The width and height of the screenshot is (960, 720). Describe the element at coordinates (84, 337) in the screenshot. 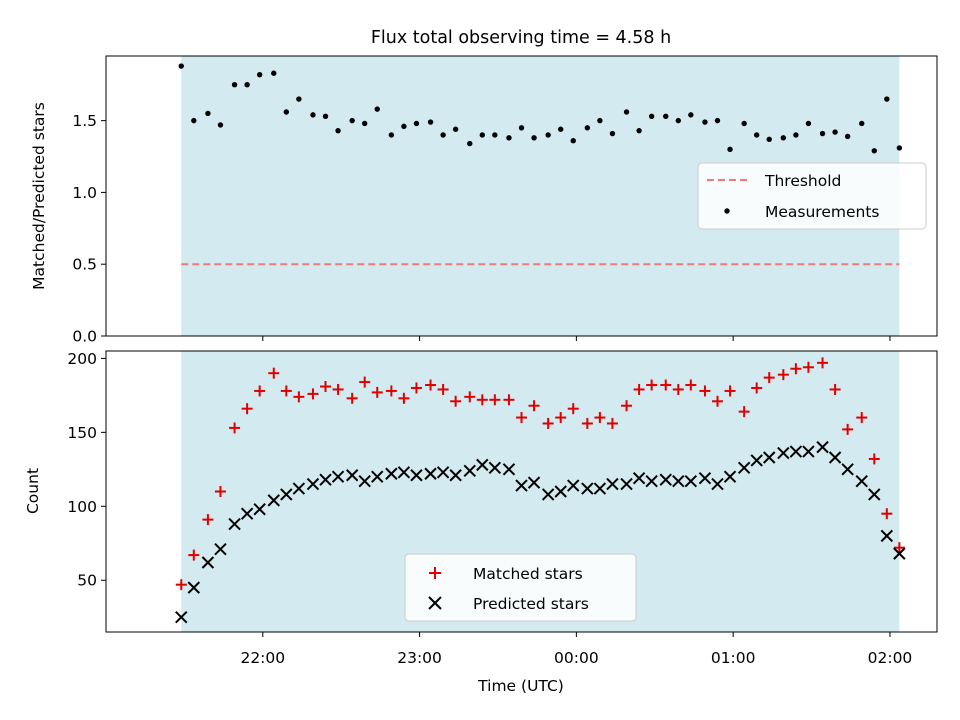

I see `top-y-tick-label: 0.0` at that location.